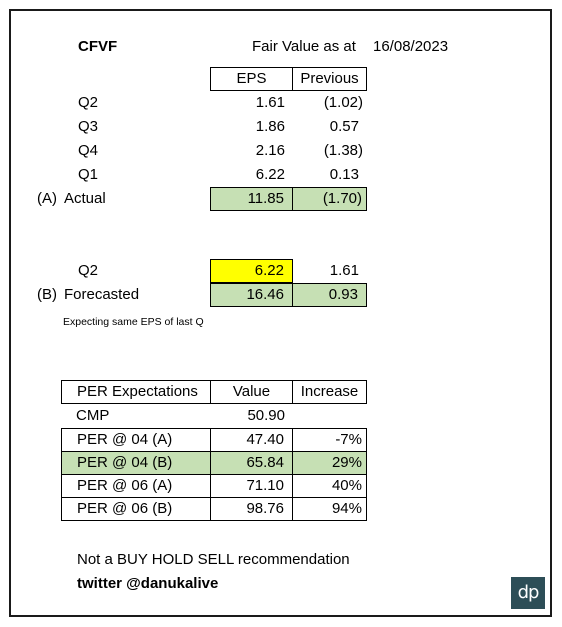  What do you see at coordinates (343, 150) in the screenshot?
I see `eps-row-previous: (1.38)` at bounding box center [343, 150].